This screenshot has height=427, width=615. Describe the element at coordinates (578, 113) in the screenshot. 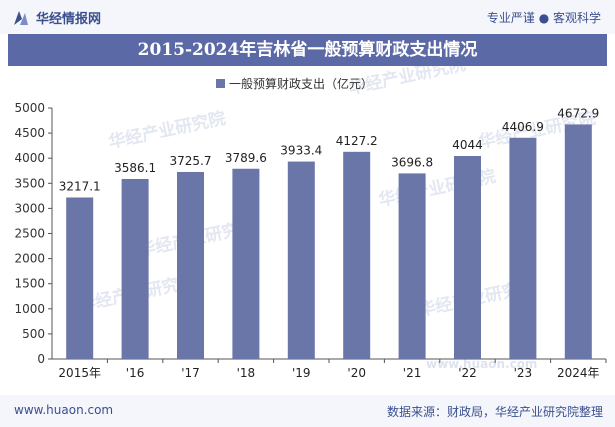

I see `value-label: 4672.9` at that location.